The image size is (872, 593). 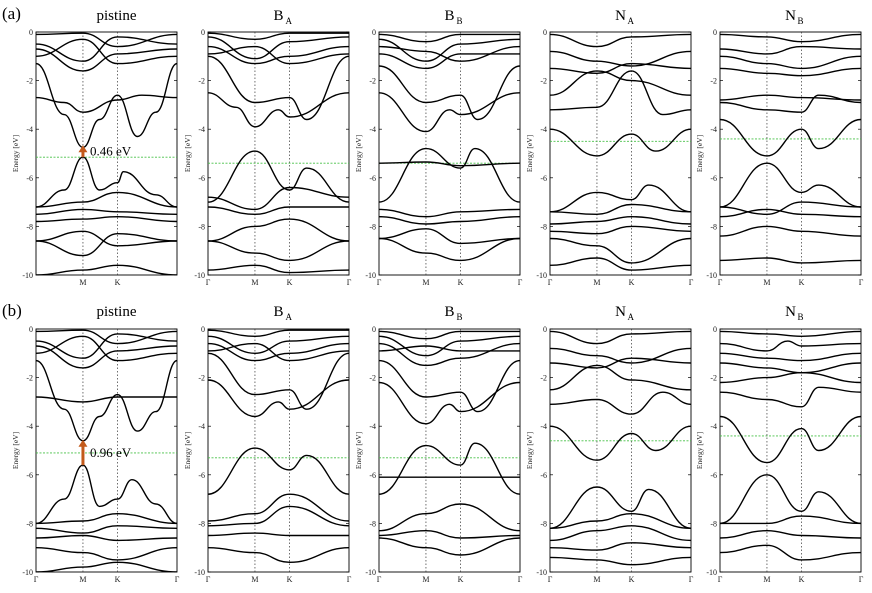 I want to click on panel-title: N, so click(x=620, y=16).